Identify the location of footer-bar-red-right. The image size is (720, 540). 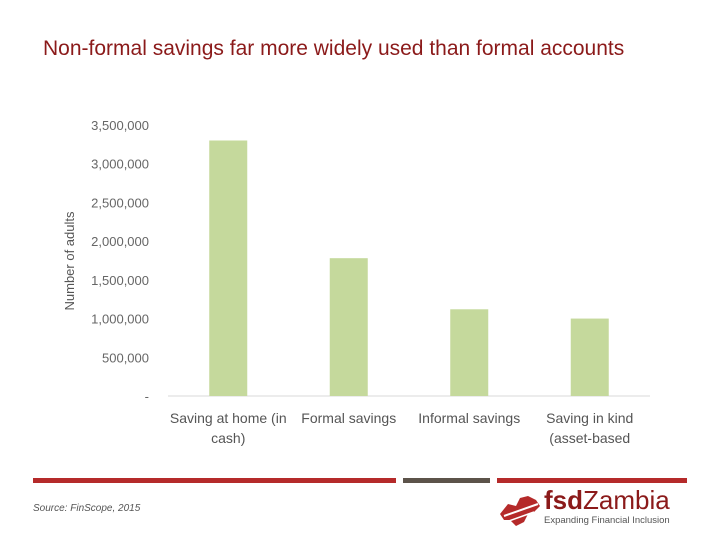
(592, 480).